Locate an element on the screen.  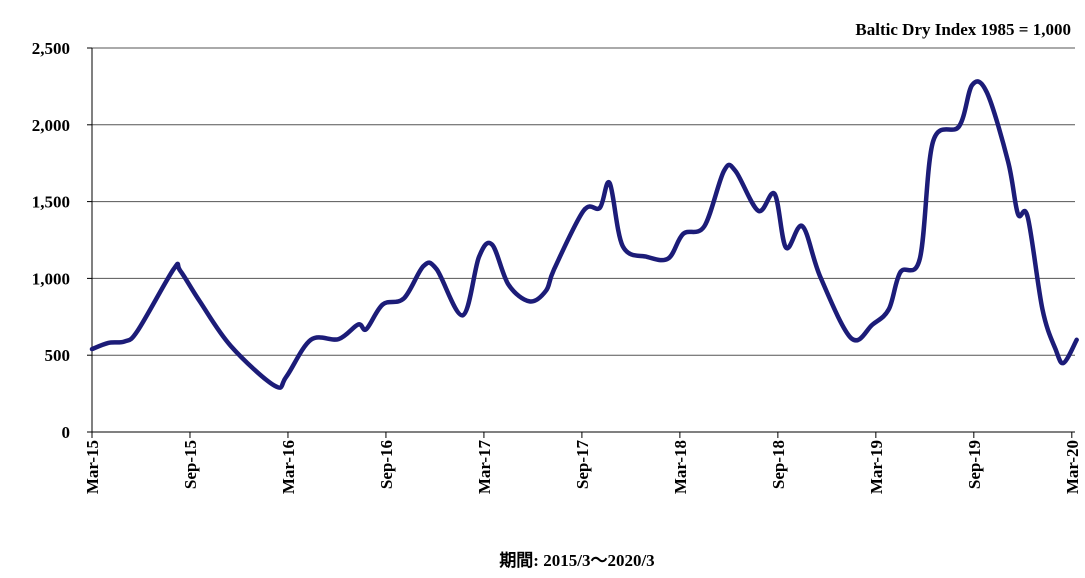
y-tick-label: 0 is located at coordinates (66, 432).